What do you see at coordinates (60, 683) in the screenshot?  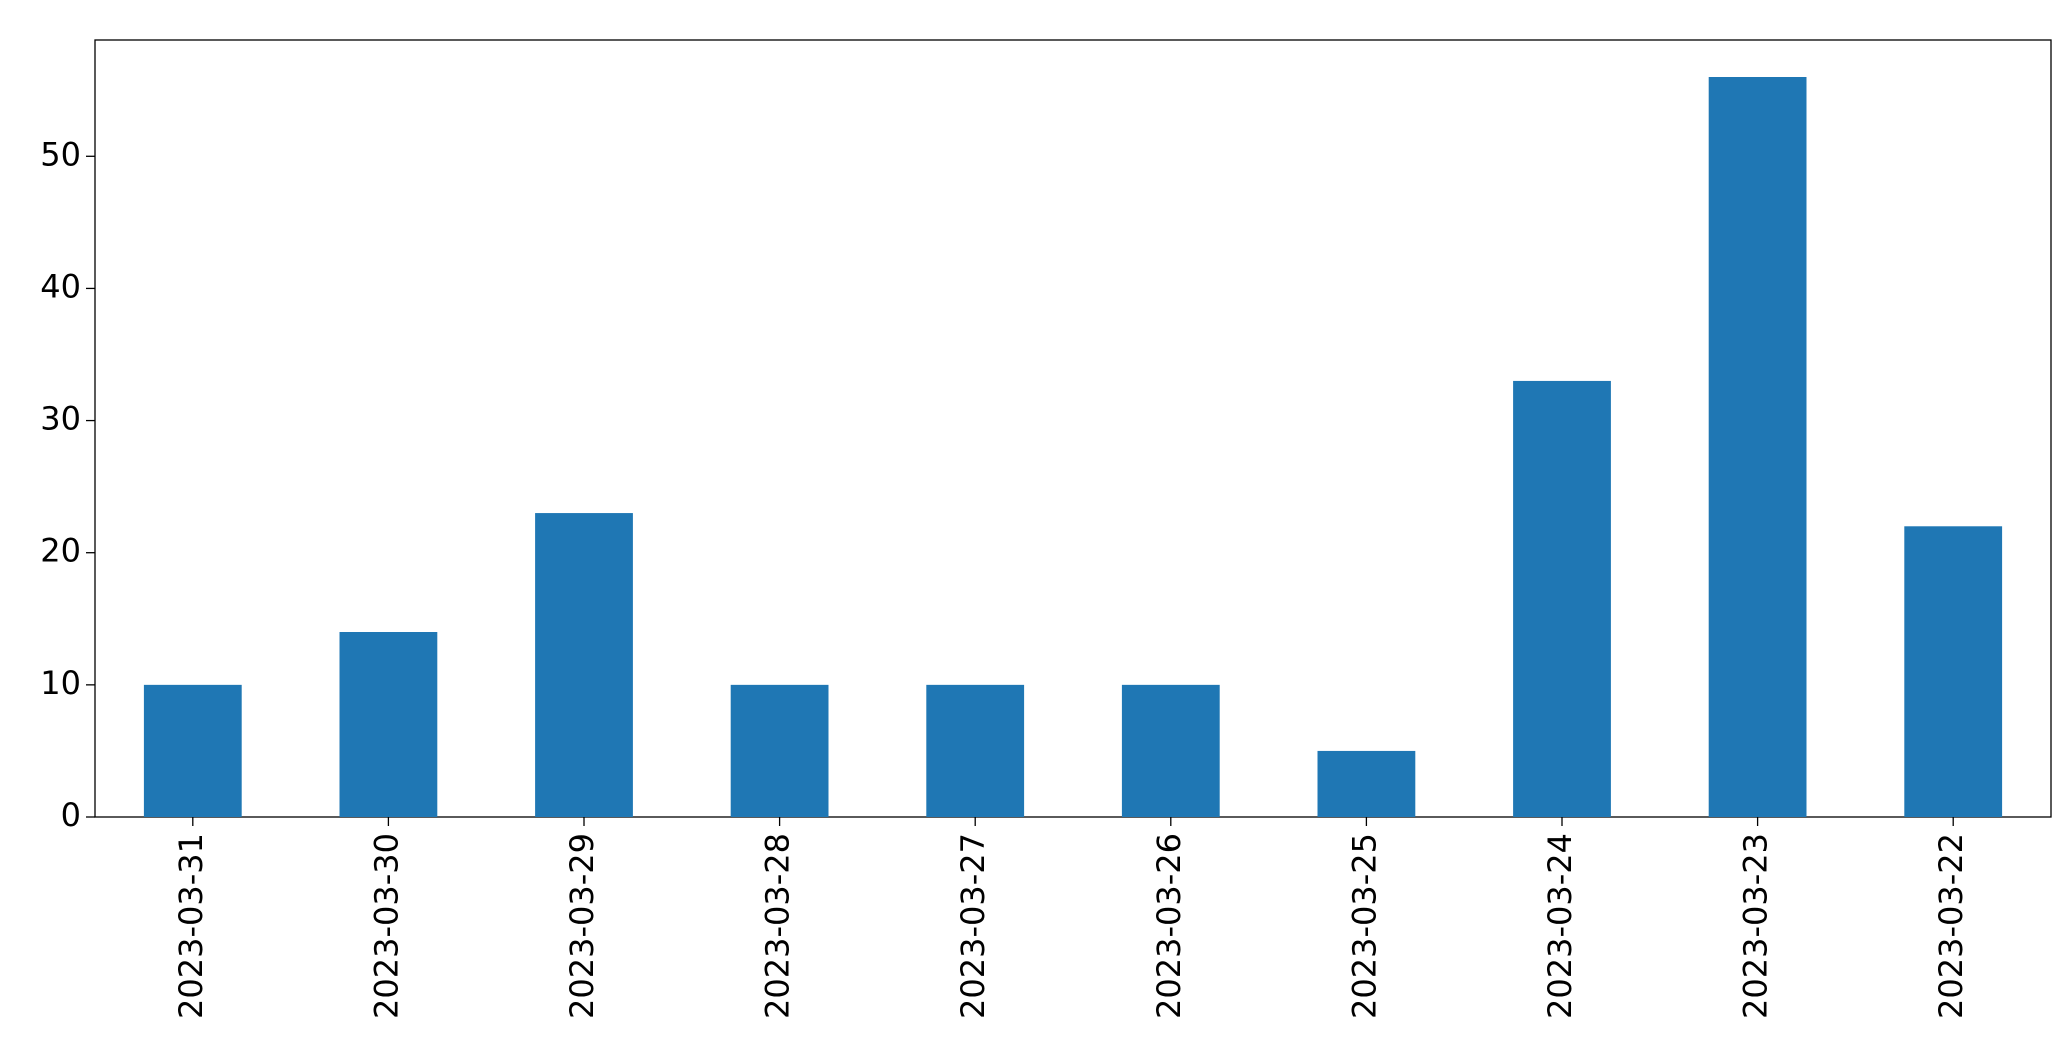 I see `y-tick-label: 10` at bounding box center [60, 683].